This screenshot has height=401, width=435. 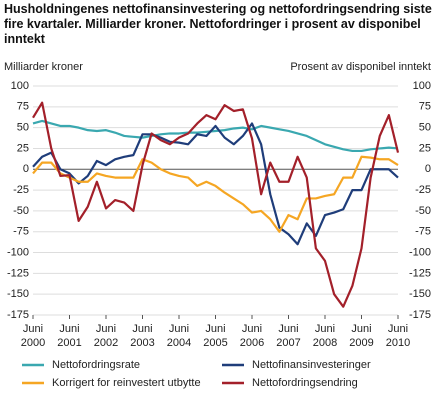 What do you see at coordinates (423, 211) in the screenshot?
I see `y2-tick-label: -50` at bounding box center [423, 211].